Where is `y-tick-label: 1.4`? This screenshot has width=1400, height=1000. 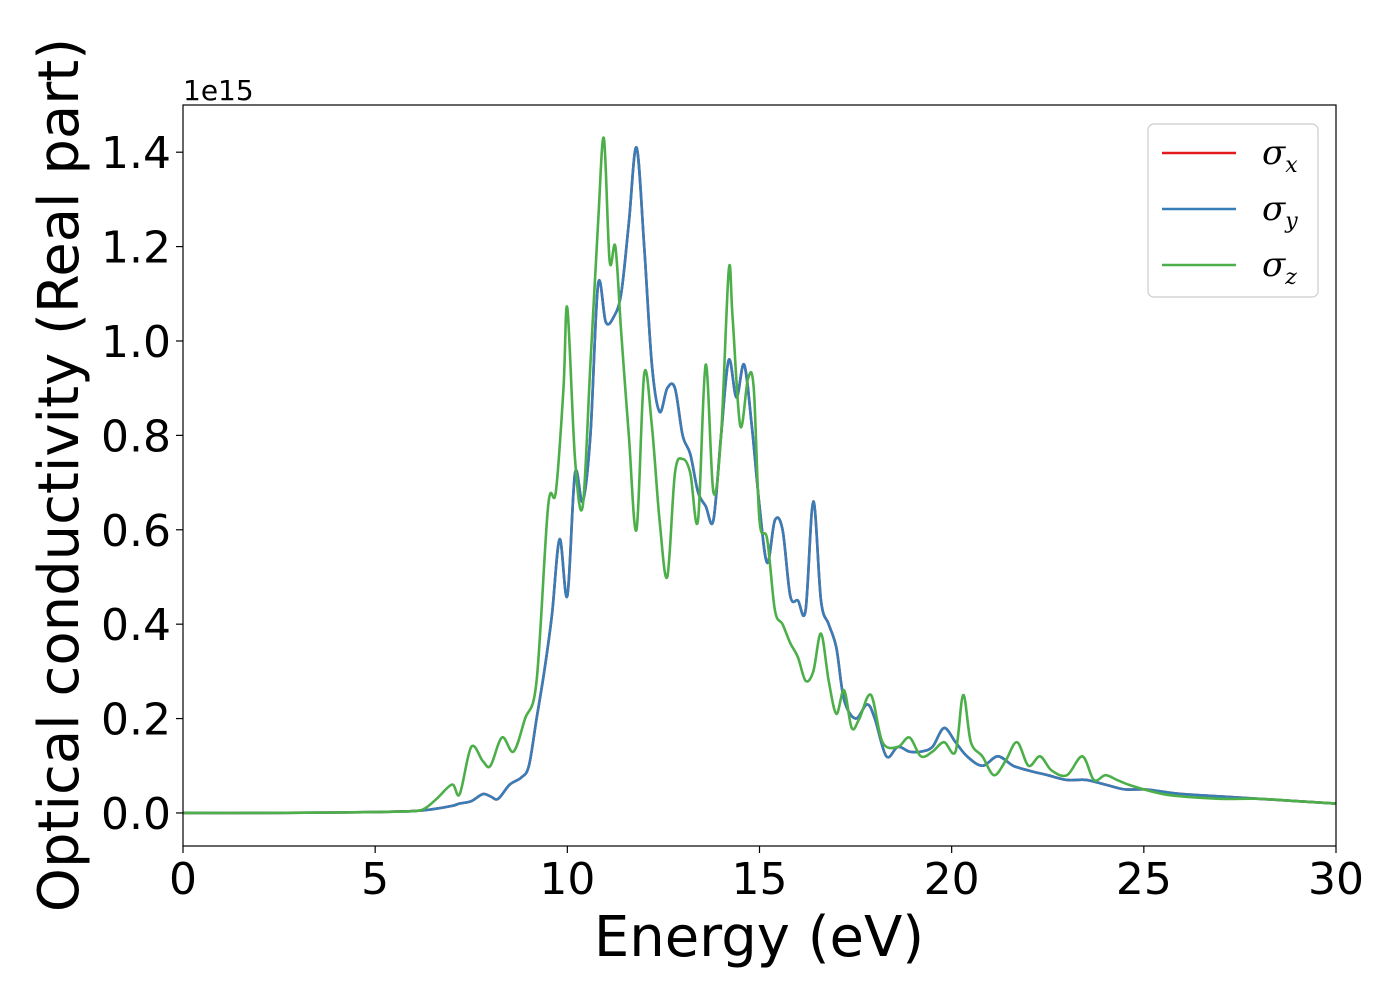 y-tick-label: 1.4 is located at coordinates (136, 153).